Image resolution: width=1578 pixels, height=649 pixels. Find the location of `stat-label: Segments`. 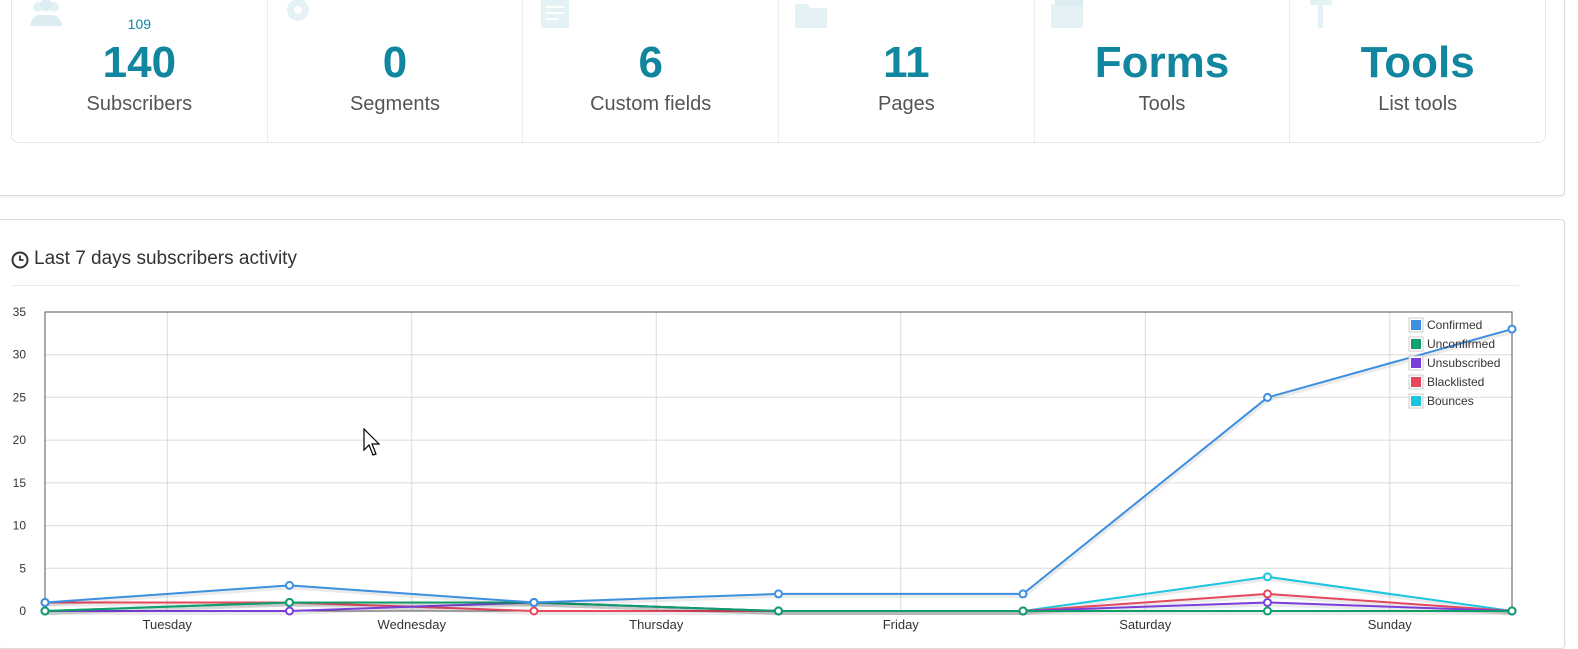

stat-label: Segments is located at coordinates (395, 104).